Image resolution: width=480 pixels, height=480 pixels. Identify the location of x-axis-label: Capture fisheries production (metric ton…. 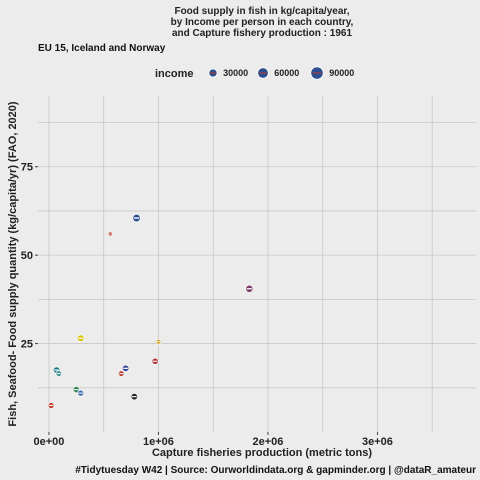
(262, 453).